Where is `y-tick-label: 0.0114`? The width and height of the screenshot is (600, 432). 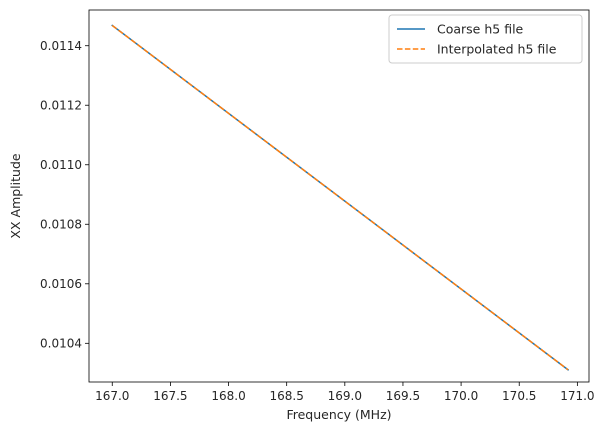
y-tick-label: 0.0114 is located at coordinates (61, 46).